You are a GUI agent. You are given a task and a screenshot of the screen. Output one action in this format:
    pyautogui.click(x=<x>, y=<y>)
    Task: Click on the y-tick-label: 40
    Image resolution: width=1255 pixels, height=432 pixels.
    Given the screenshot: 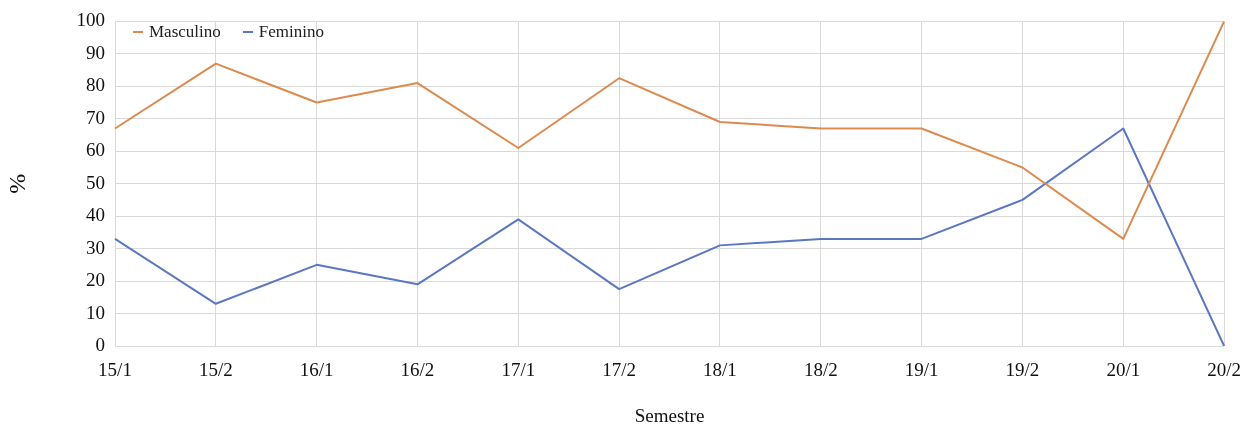 What is the action you would take?
    pyautogui.click(x=95, y=215)
    